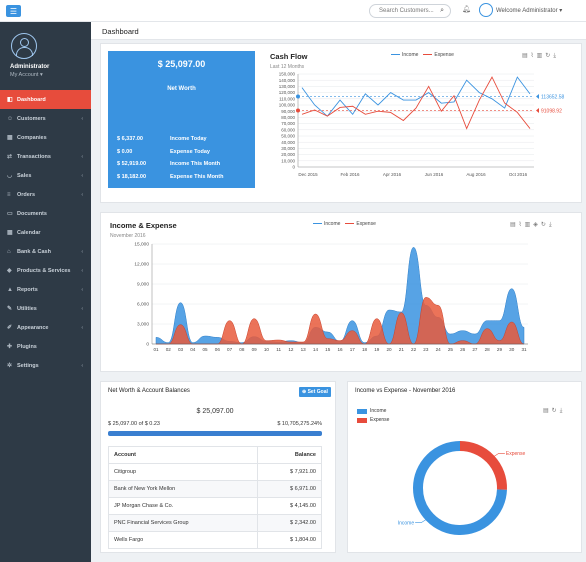  I want to click on my-account-link: My Account ▾, so click(26, 75).